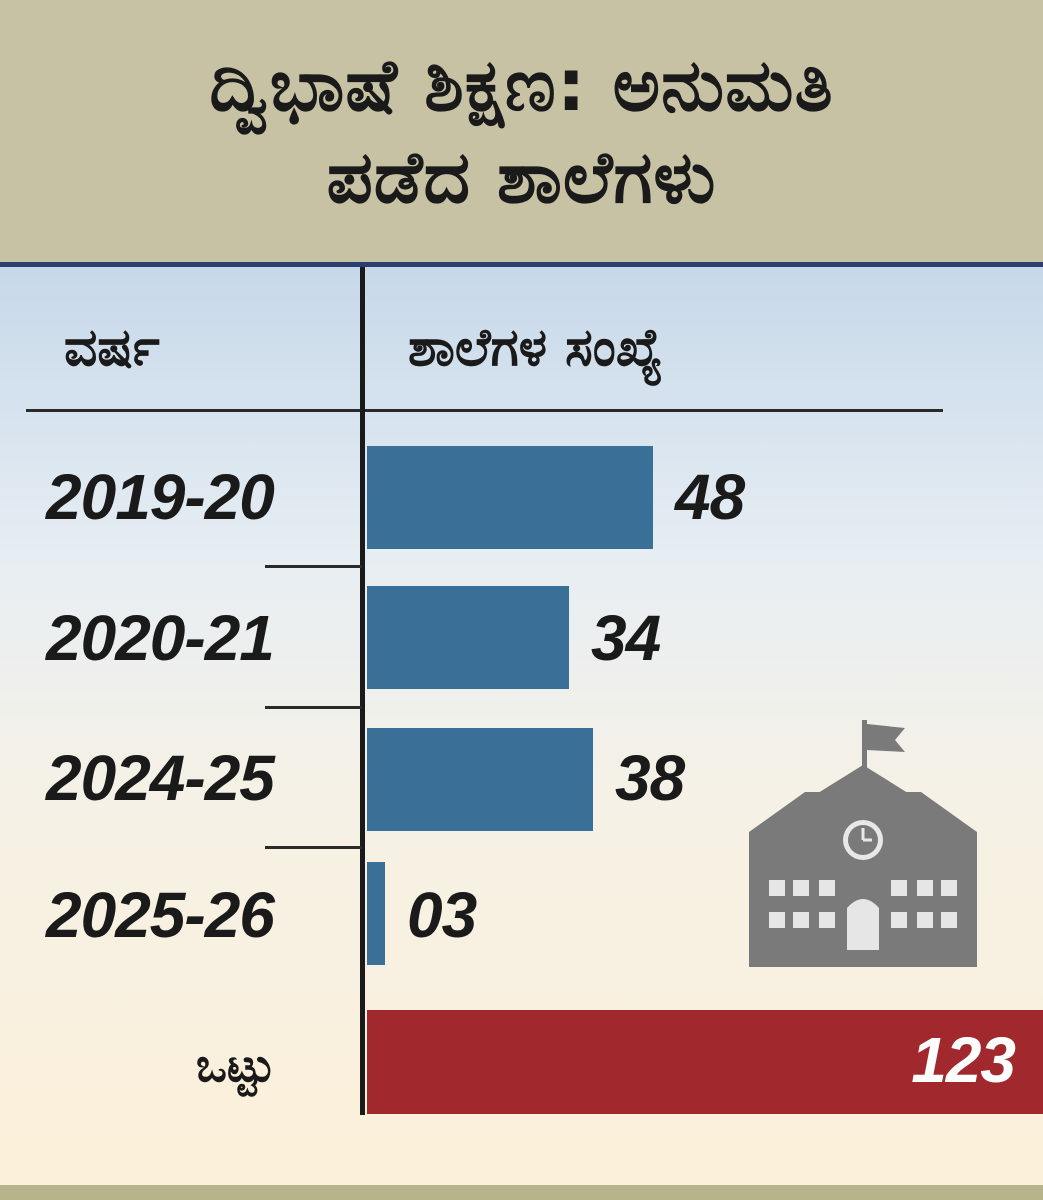 Image resolution: width=1043 pixels, height=1200 pixels. I want to click on header-divider, so click(521, 264).